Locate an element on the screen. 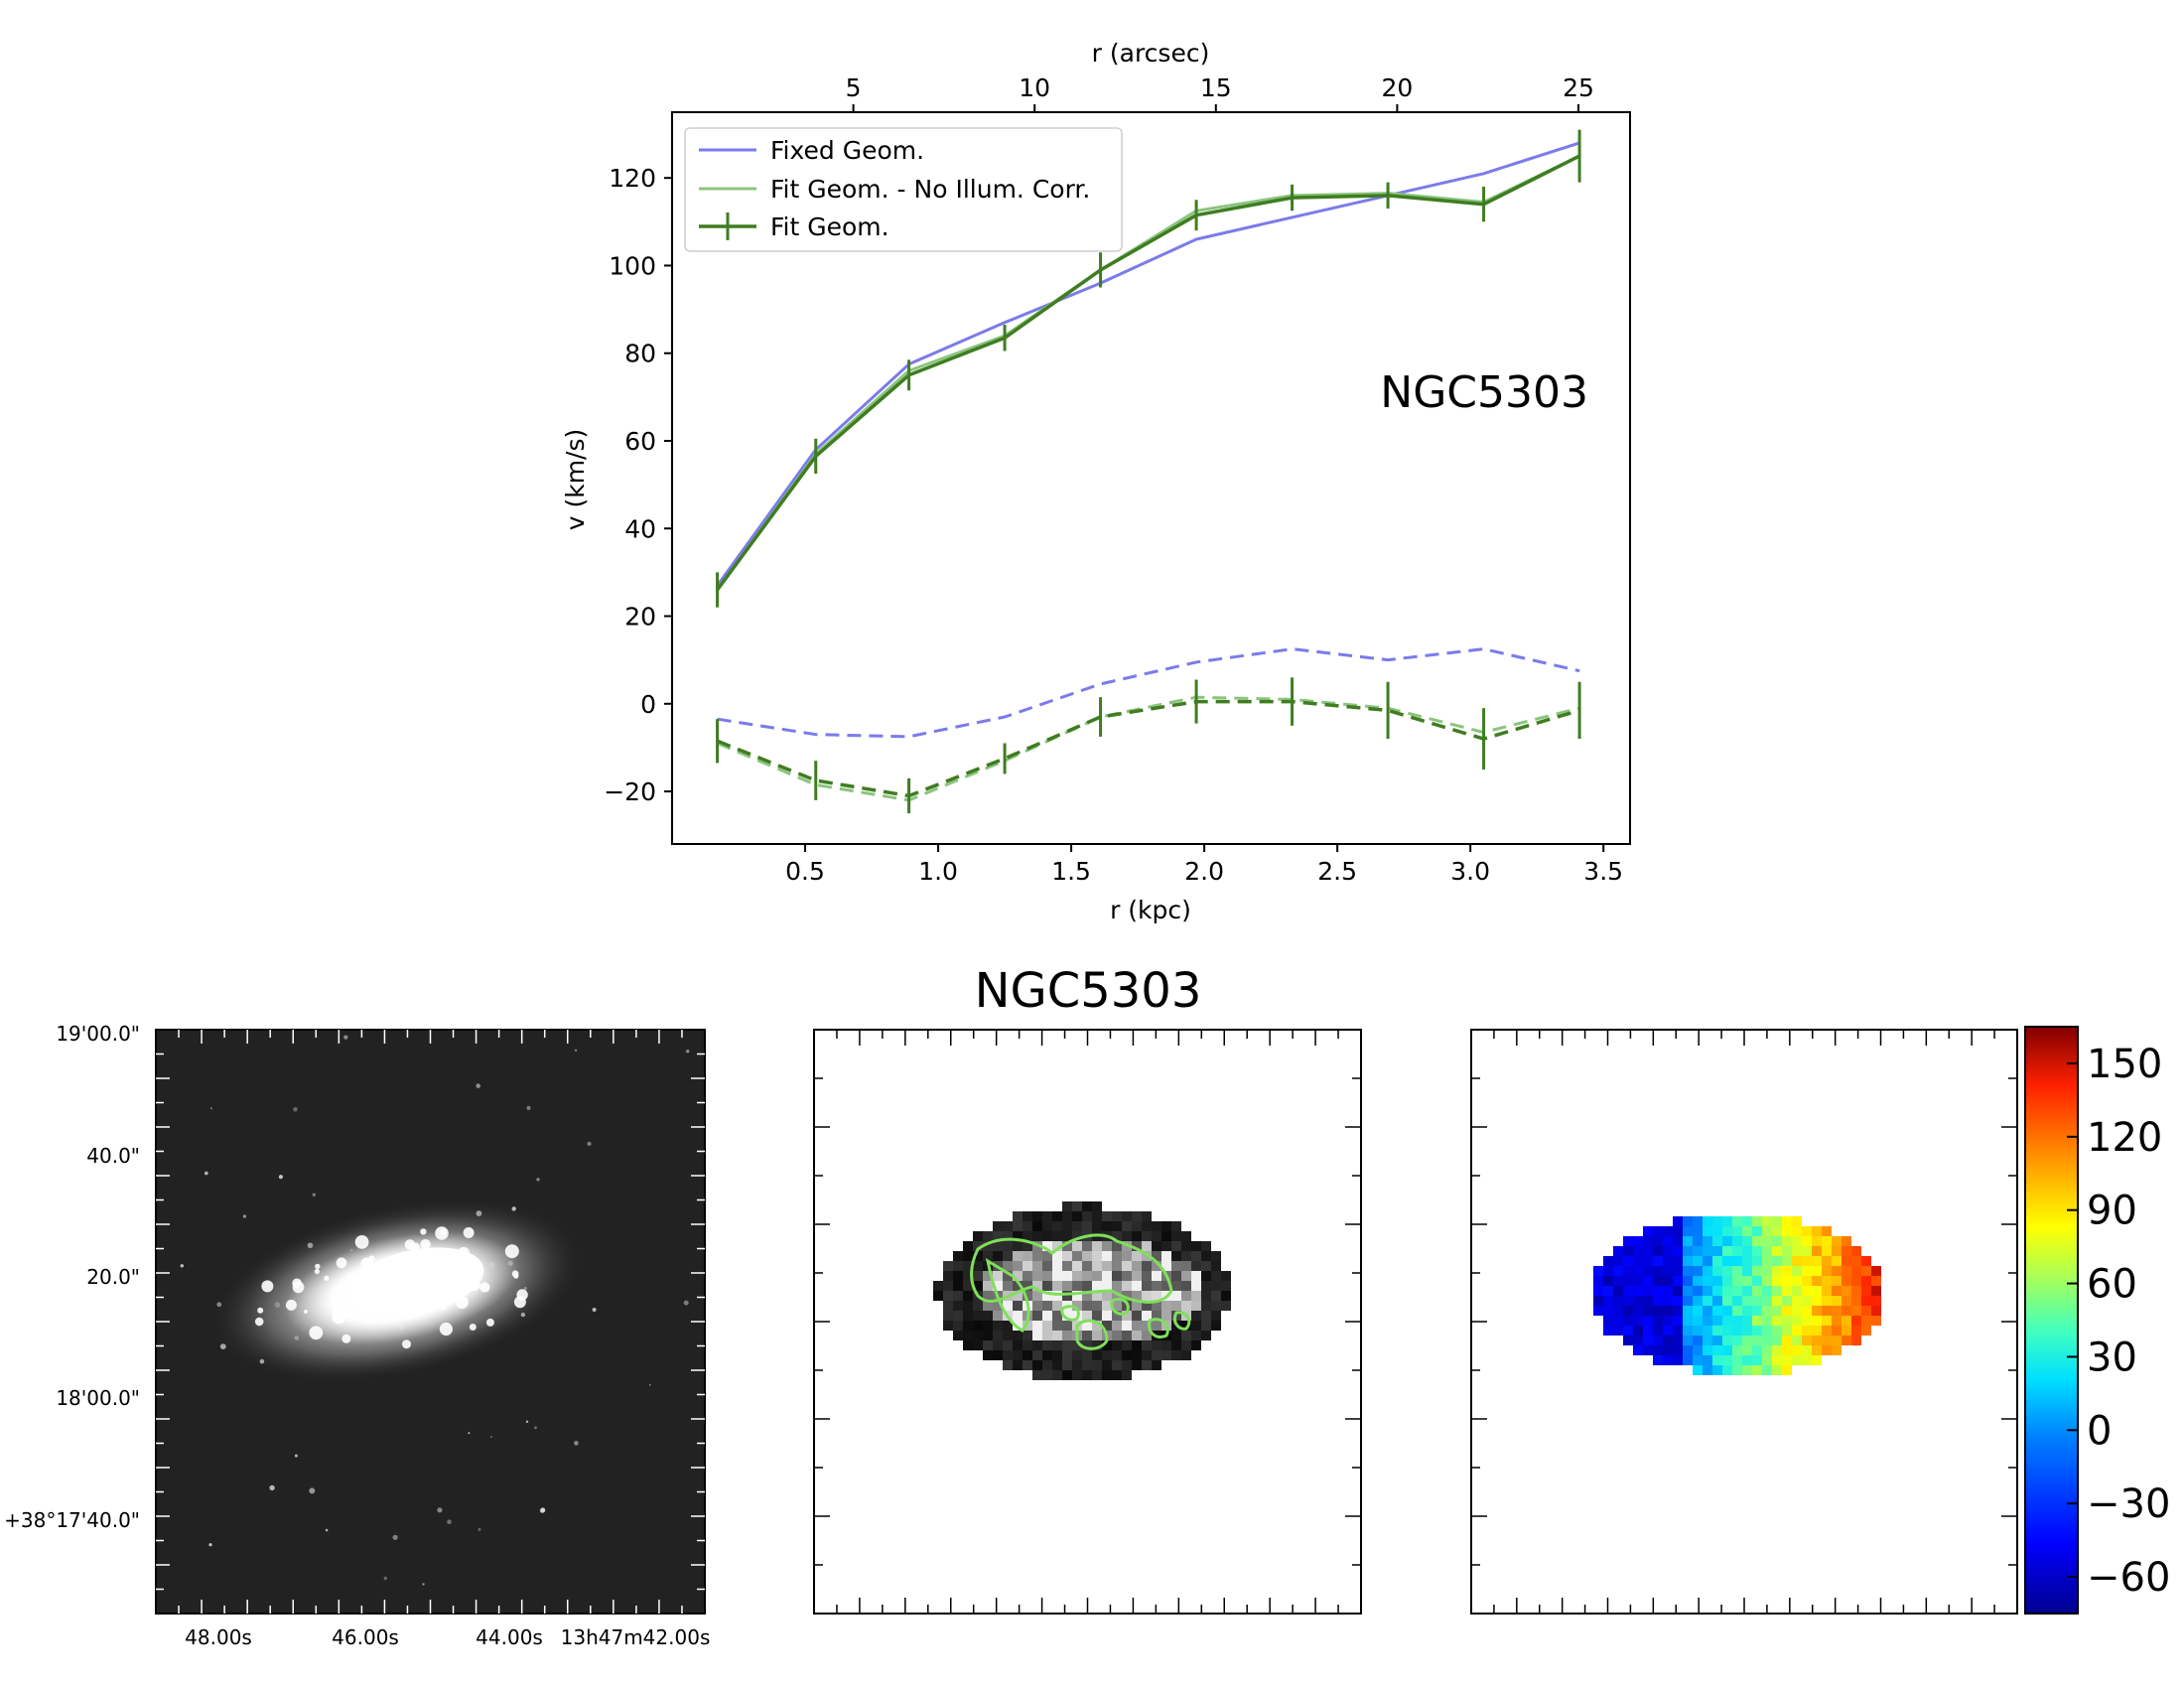 The height and width of the screenshot is (1688, 2184). top-axis-ticks: 5 10 15 20 25 is located at coordinates (1220, 92).